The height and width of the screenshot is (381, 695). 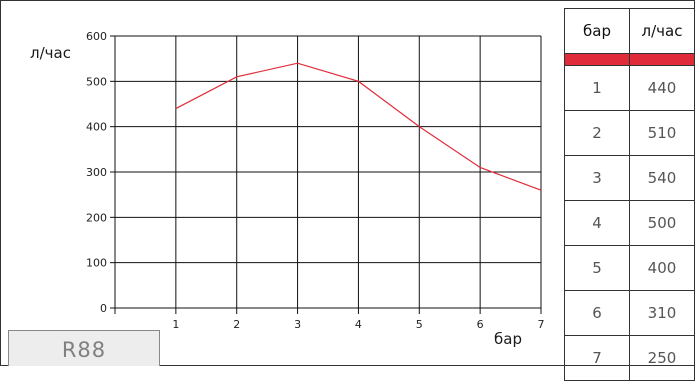 I want to click on pressure-cell: 2, so click(x=597, y=133).